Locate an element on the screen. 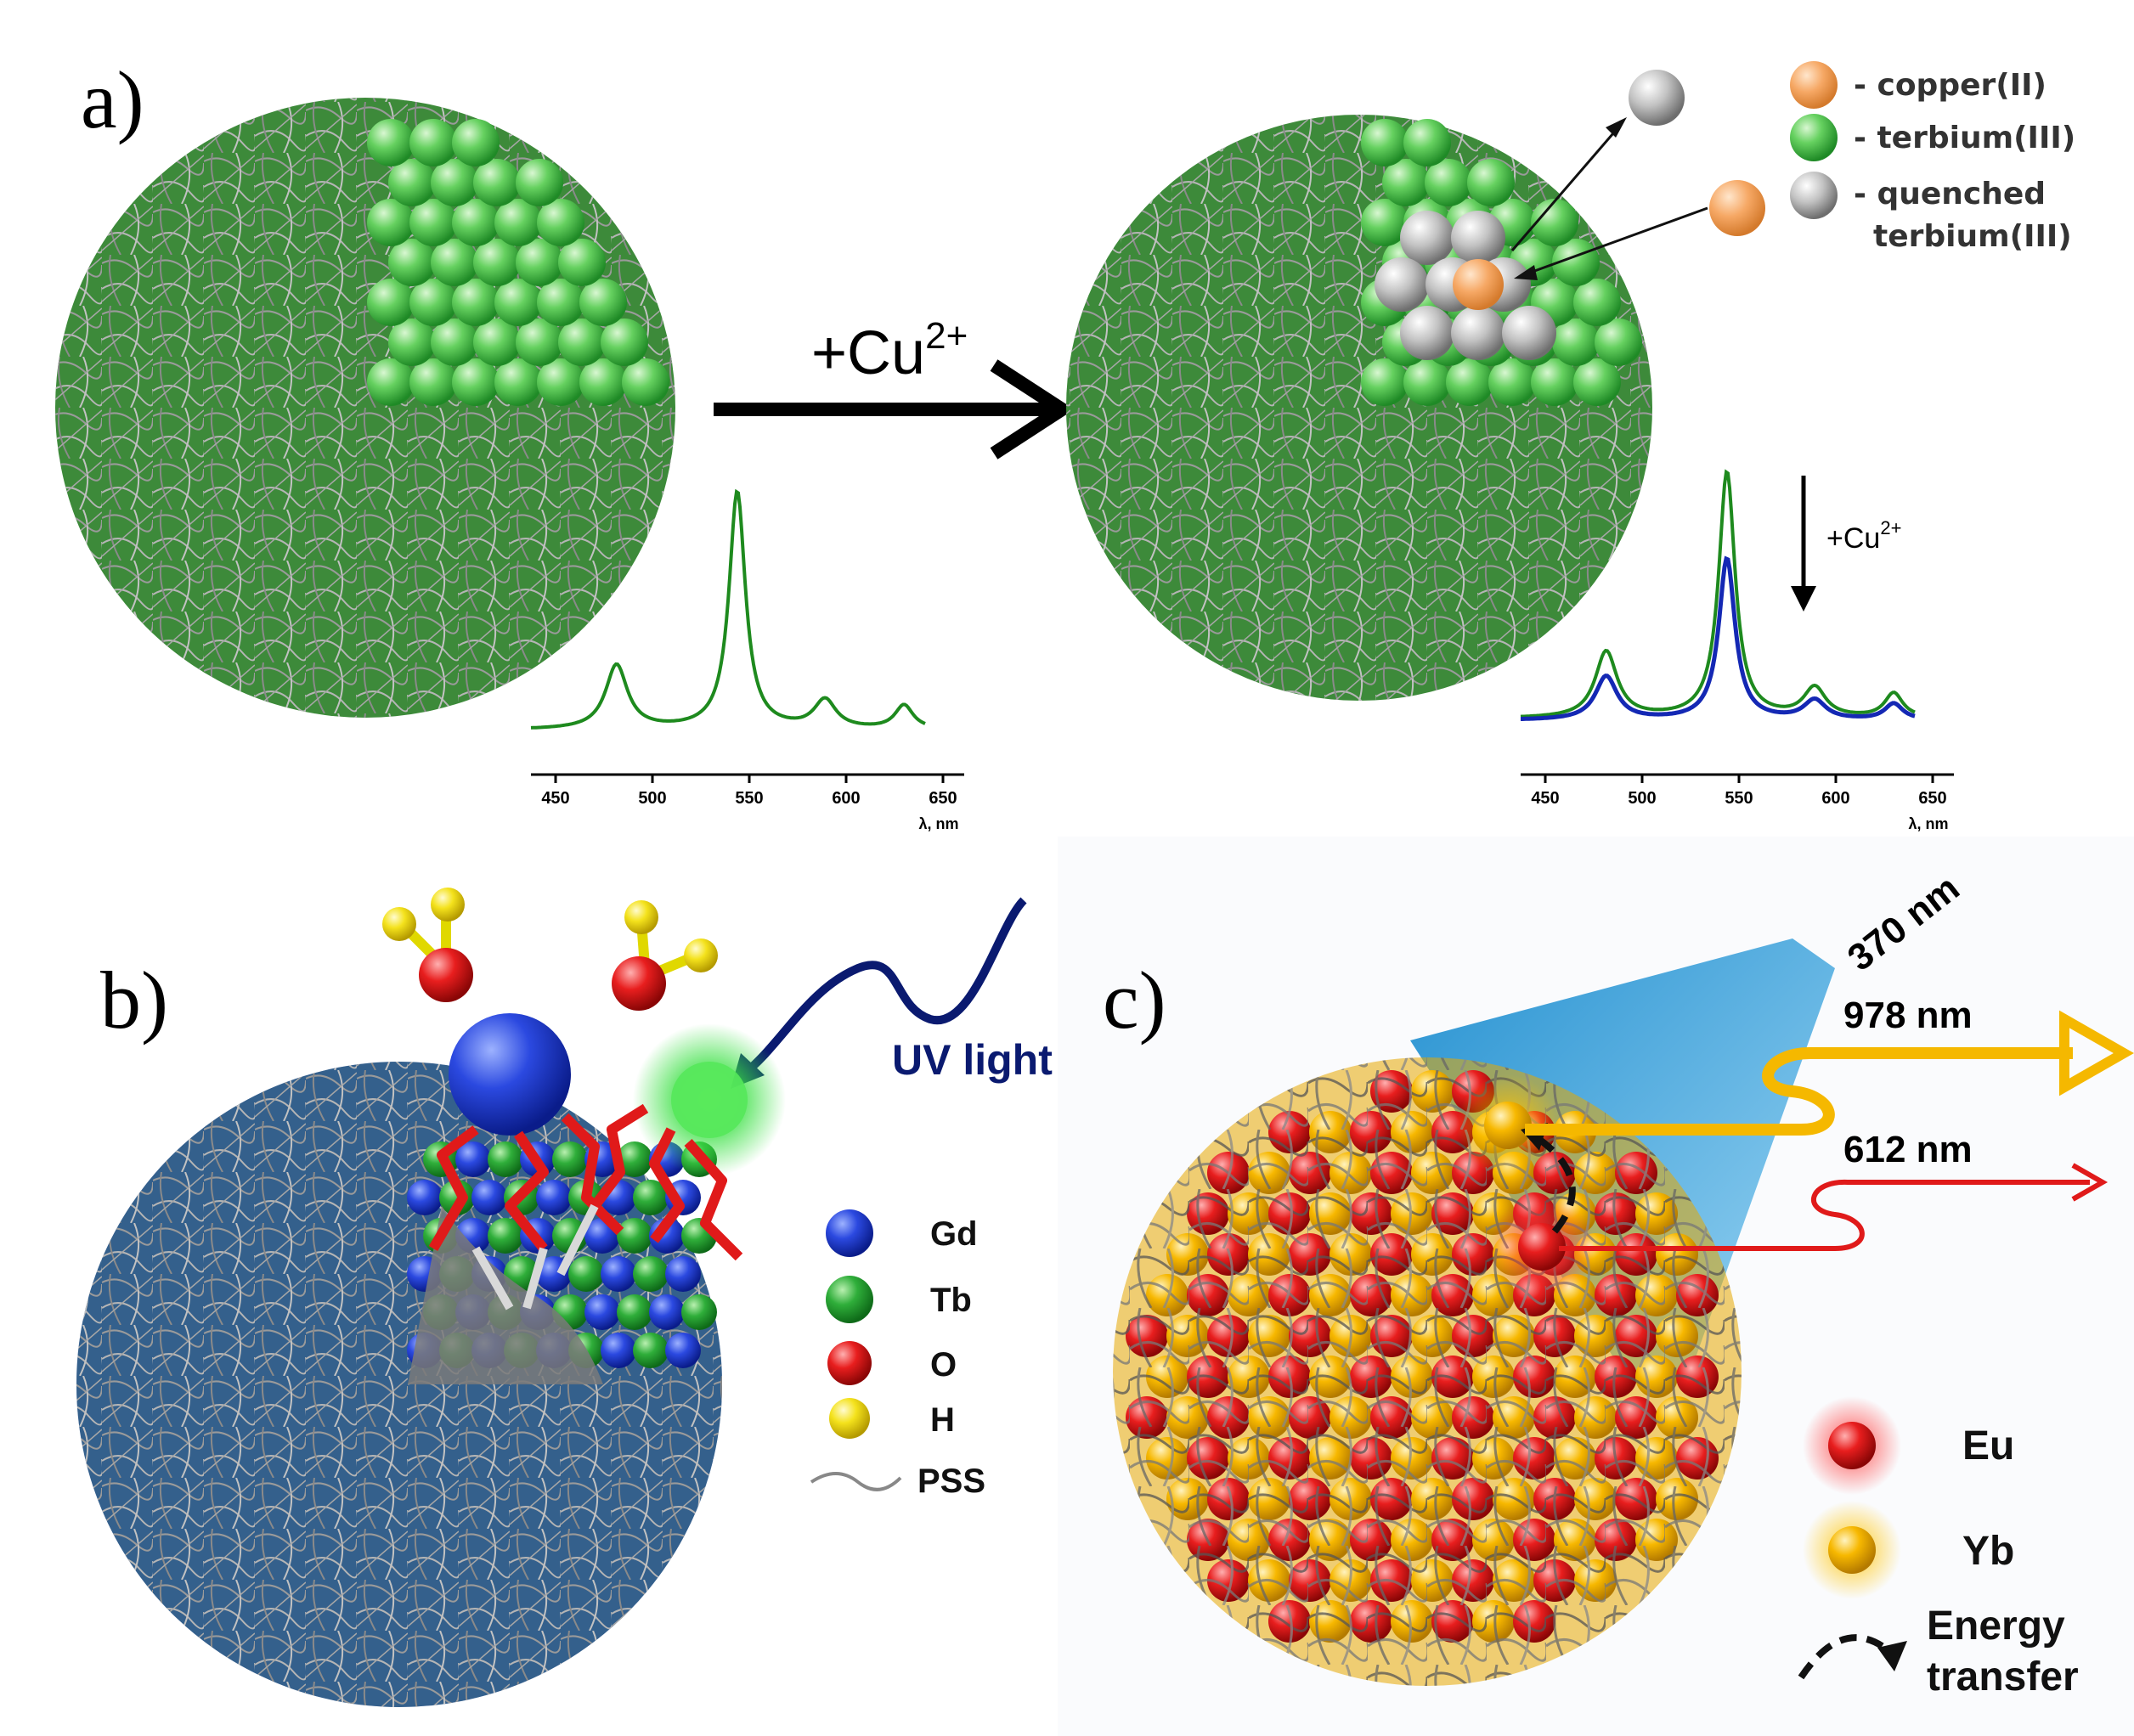 This screenshot has width=2134, height=1736. legend-quenched-label-2: terbium(III) is located at coordinates (1973, 237).